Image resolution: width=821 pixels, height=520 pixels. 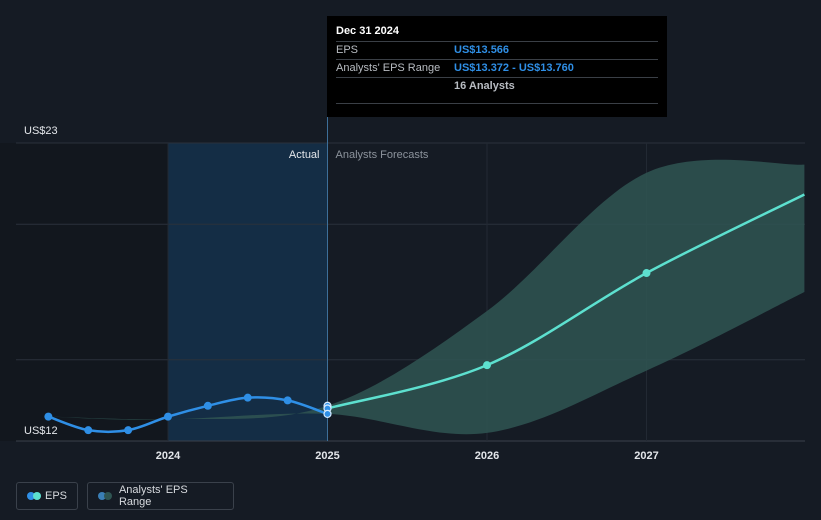 What do you see at coordinates (34, 496) in the screenshot?
I see `eps-legend-icon` at bounding box center [34, 496].